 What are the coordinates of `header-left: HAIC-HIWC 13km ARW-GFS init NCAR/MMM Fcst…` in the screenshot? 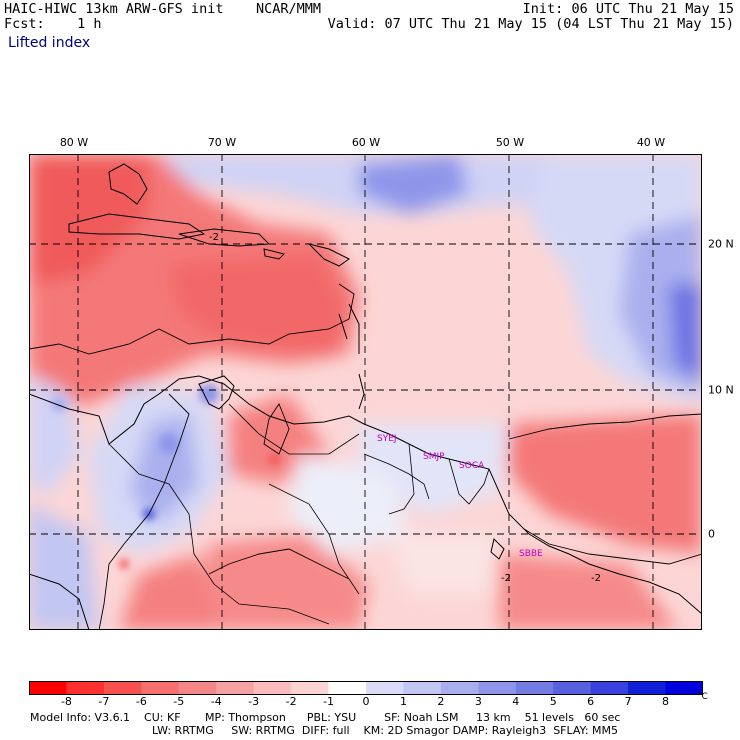 It's located at (162, 17).